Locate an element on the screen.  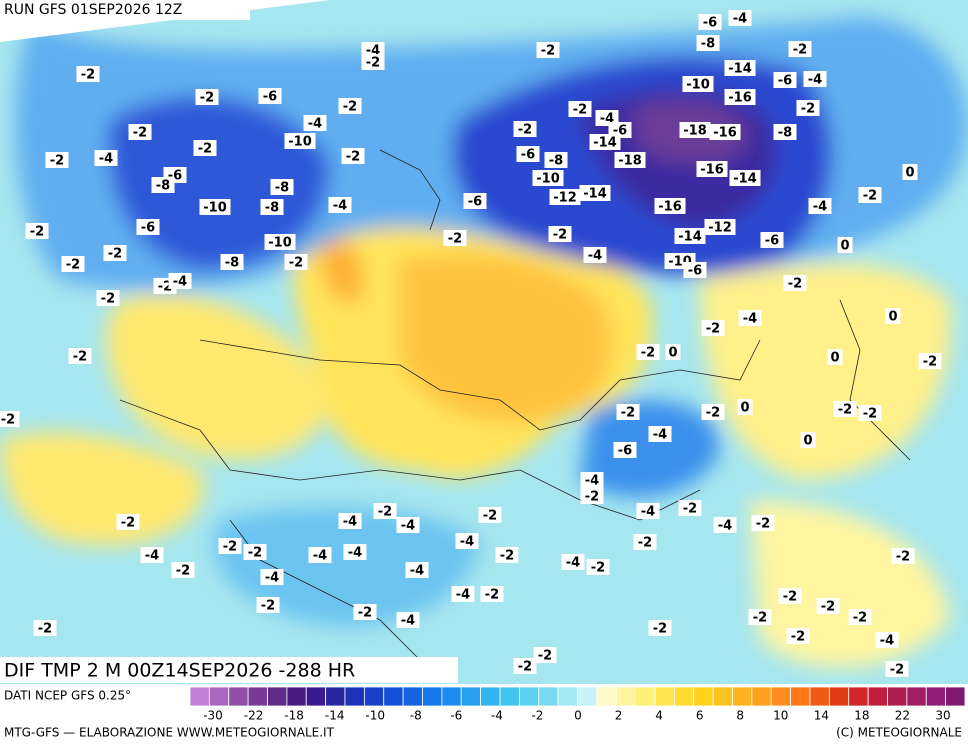
colorbar-label: 18 is located at coordinates (861, 716).